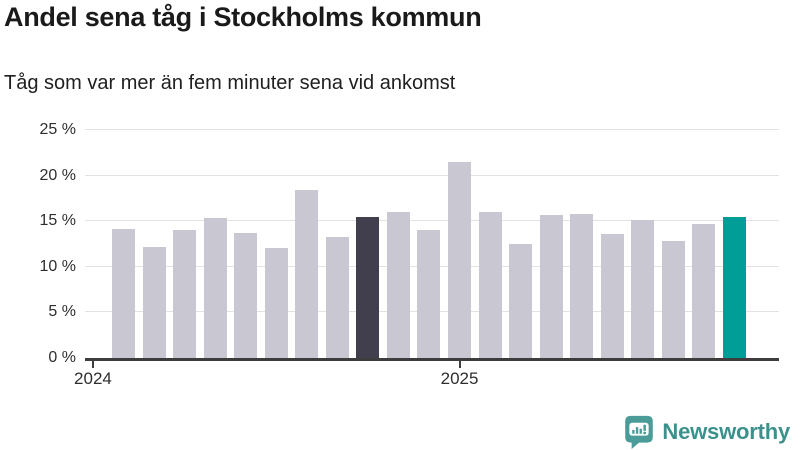 The height and width of the screenshot is (450, 800). I want to click on y-axis-tick-label: 0 %, so click(62, 357).